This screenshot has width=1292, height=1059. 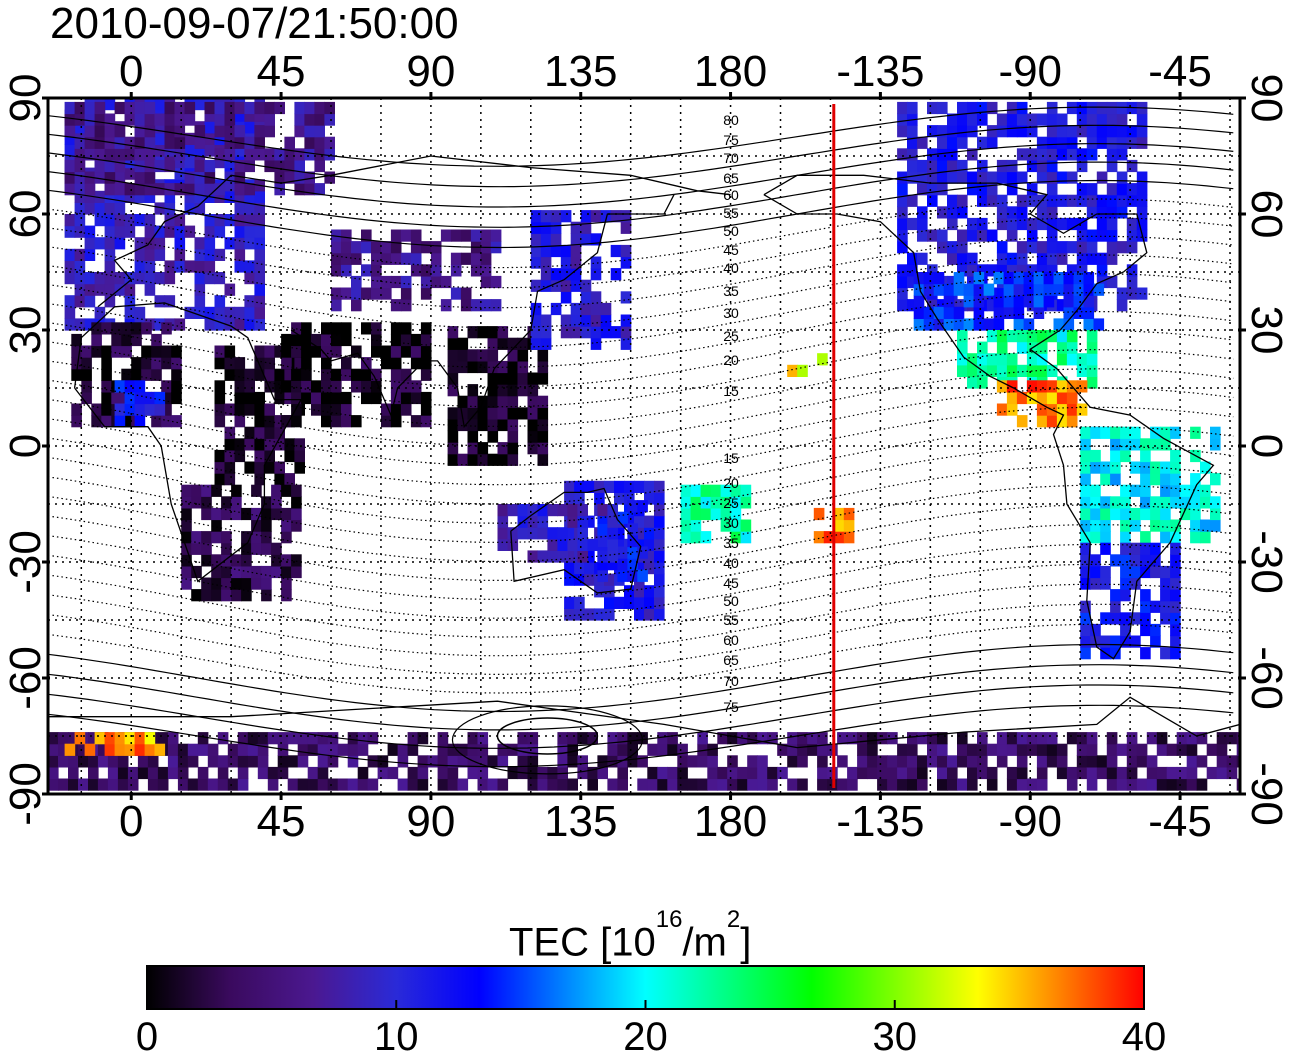 I want to click on contour-label: 65, so click(x=731, y=178).